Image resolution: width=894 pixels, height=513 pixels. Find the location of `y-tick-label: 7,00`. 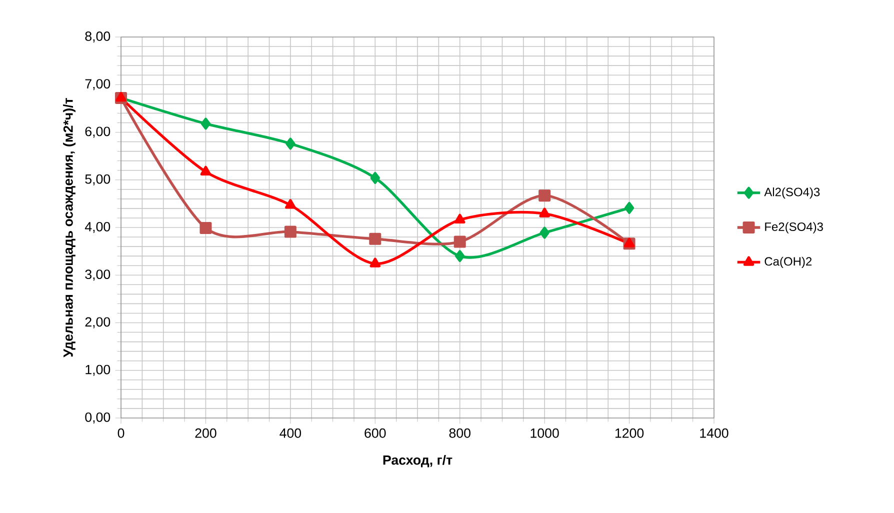

y-tick-label: 7,00 is located at coordinates (97, 84).